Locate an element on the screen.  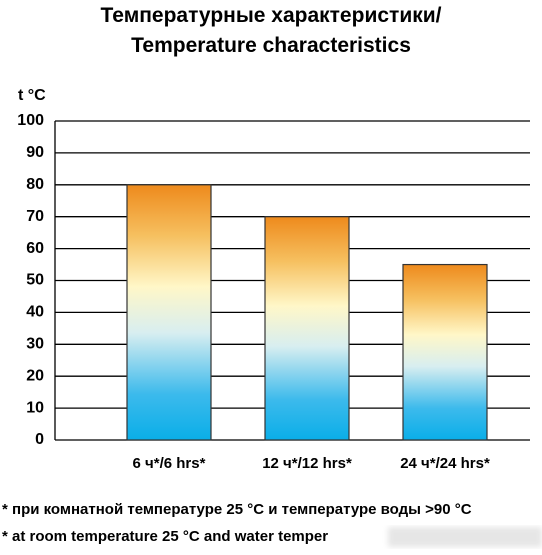
y-tick-label: 80 is located at coordinates (35, 184).